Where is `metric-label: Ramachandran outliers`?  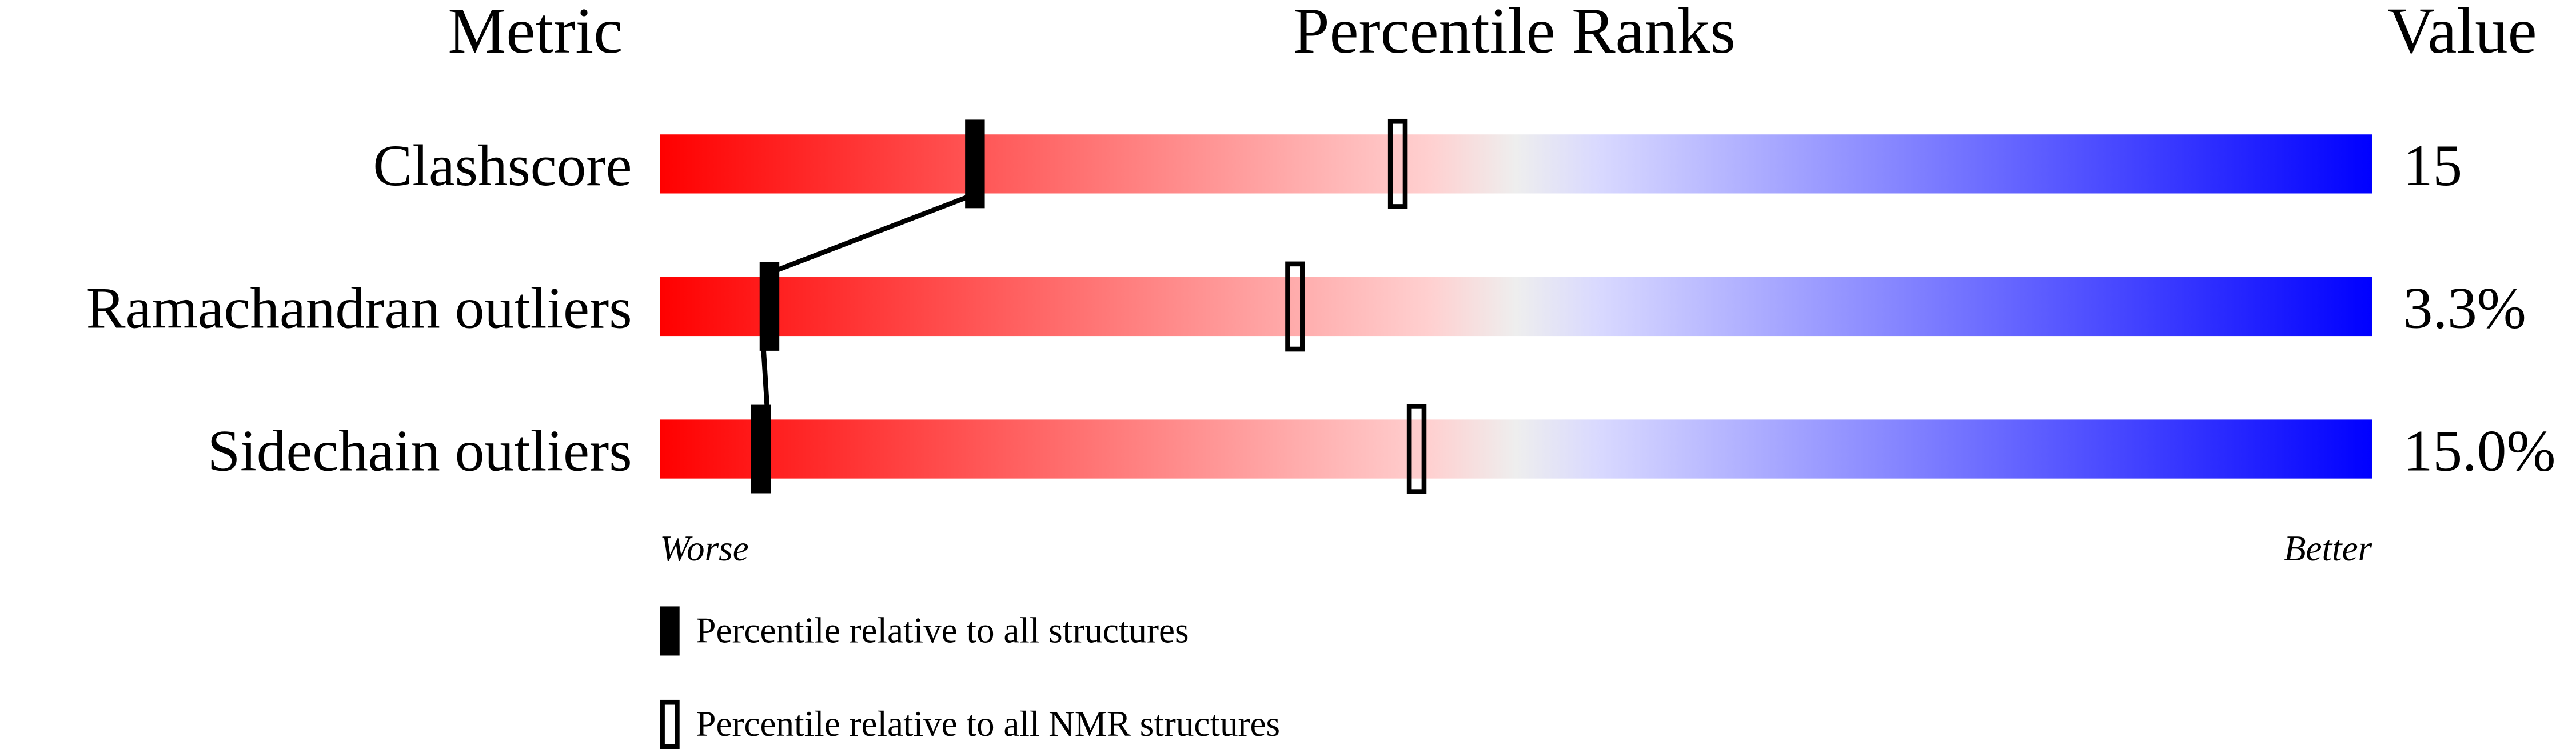
metric-label: Ramachandran outliers is located at coordinates (359, 308).